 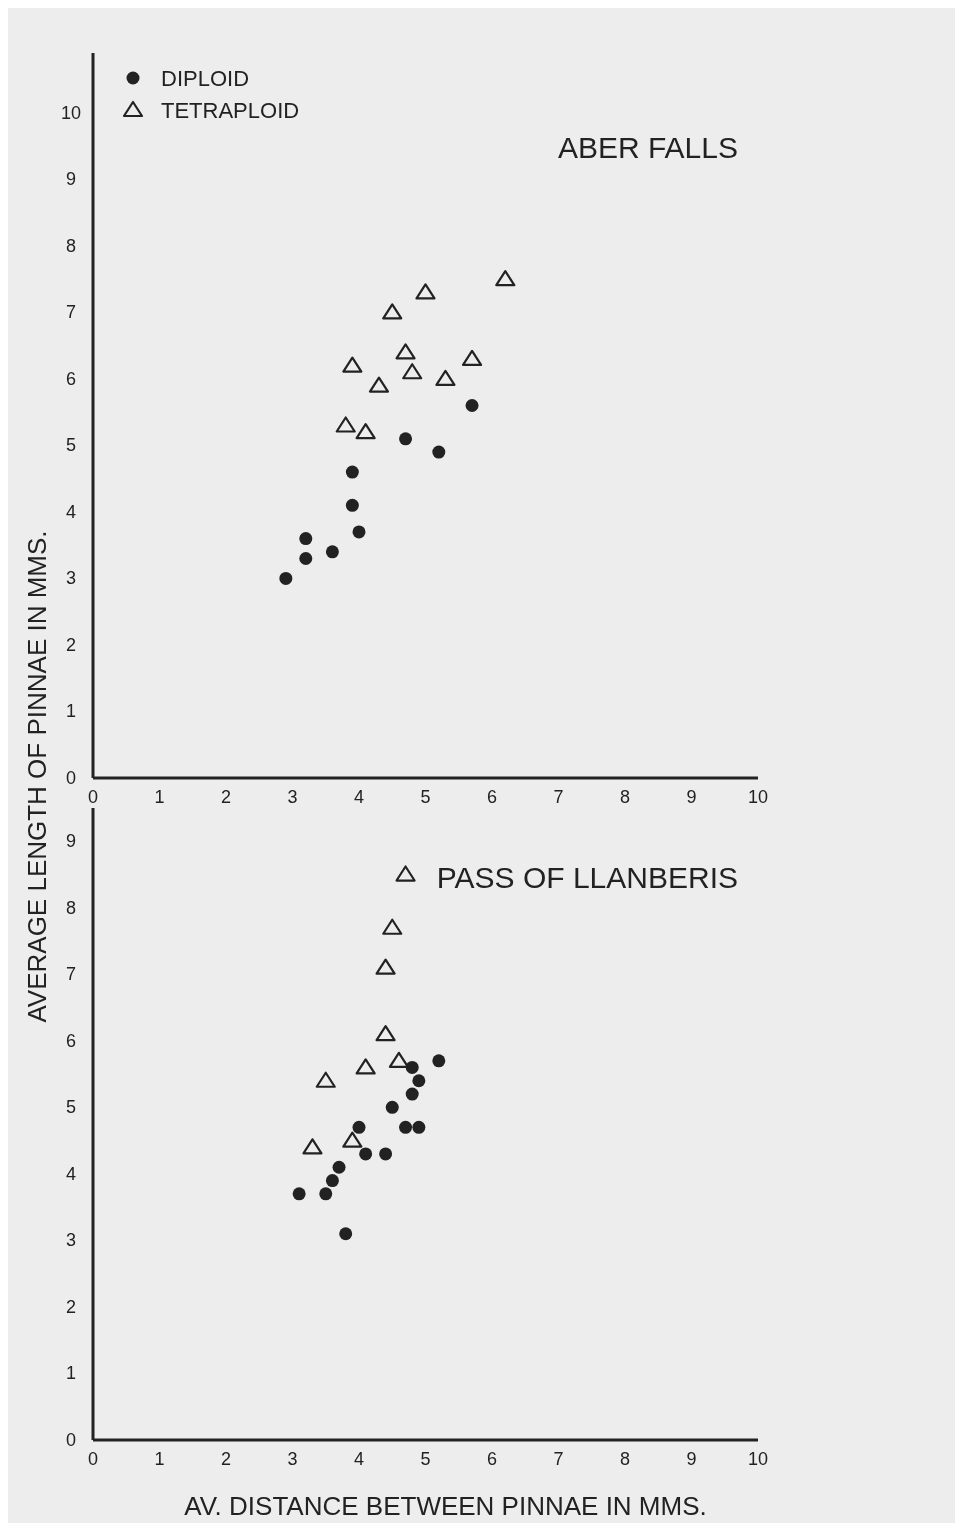 I want to click on y-axis-title: AVERAGE LENGTH OF PINNAE IN MMS., so click(x=37, y=776).